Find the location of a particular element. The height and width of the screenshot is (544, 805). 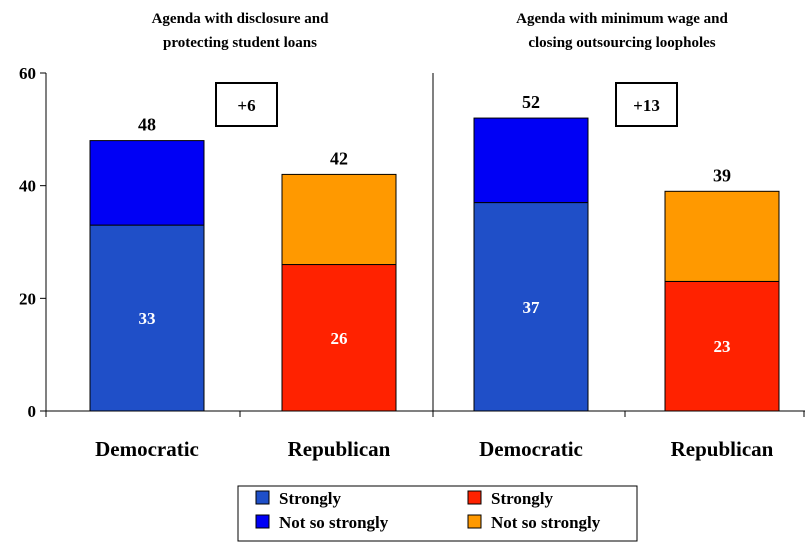

y-tick-label: 0 is located at coordinates (32, 411).